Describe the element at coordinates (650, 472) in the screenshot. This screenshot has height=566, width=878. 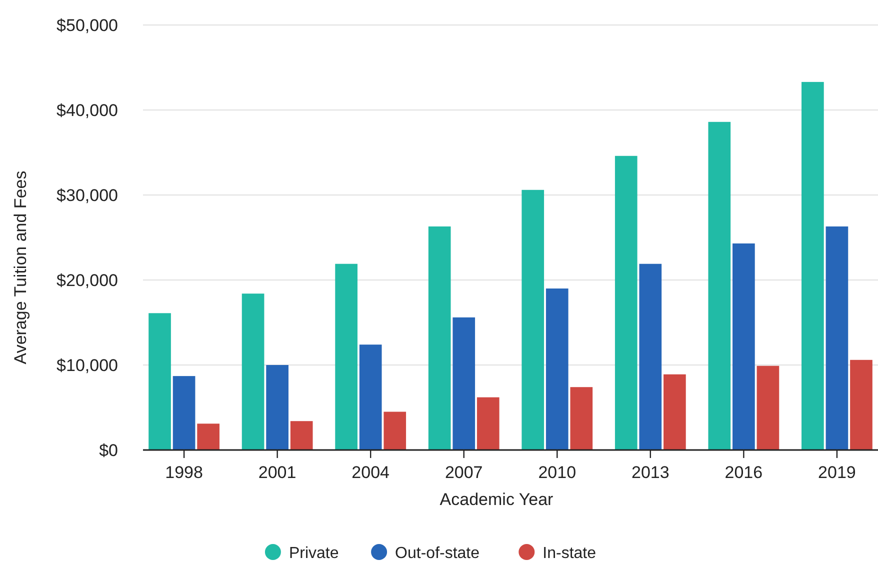
I see `x-tick-label: 2013` at that location.